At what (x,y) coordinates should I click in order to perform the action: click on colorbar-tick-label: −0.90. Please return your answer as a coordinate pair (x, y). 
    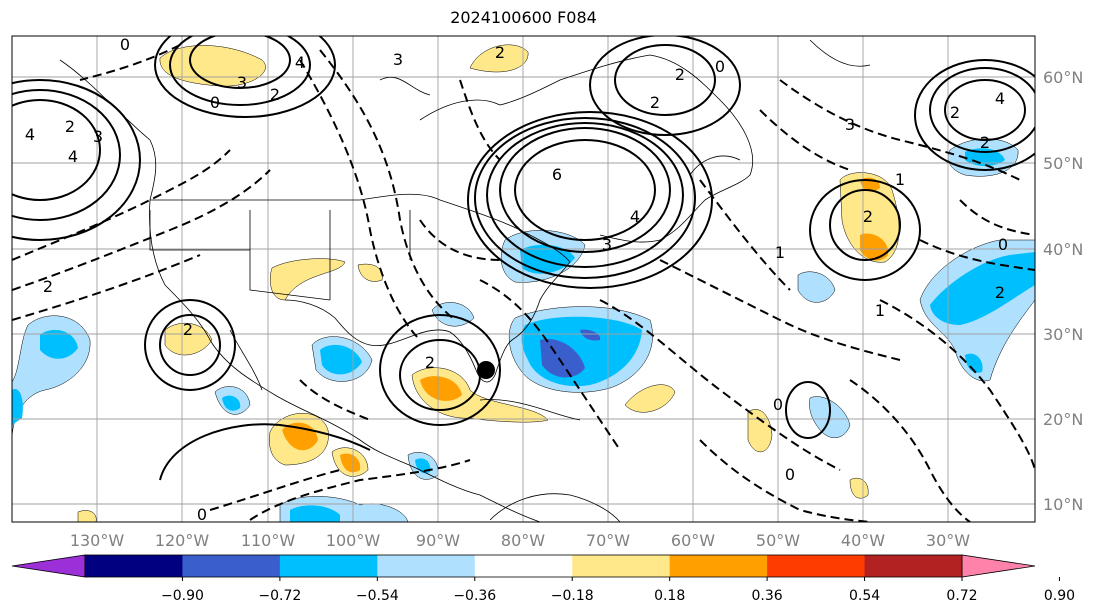
    Looking at the image, I should click on (182, 596).